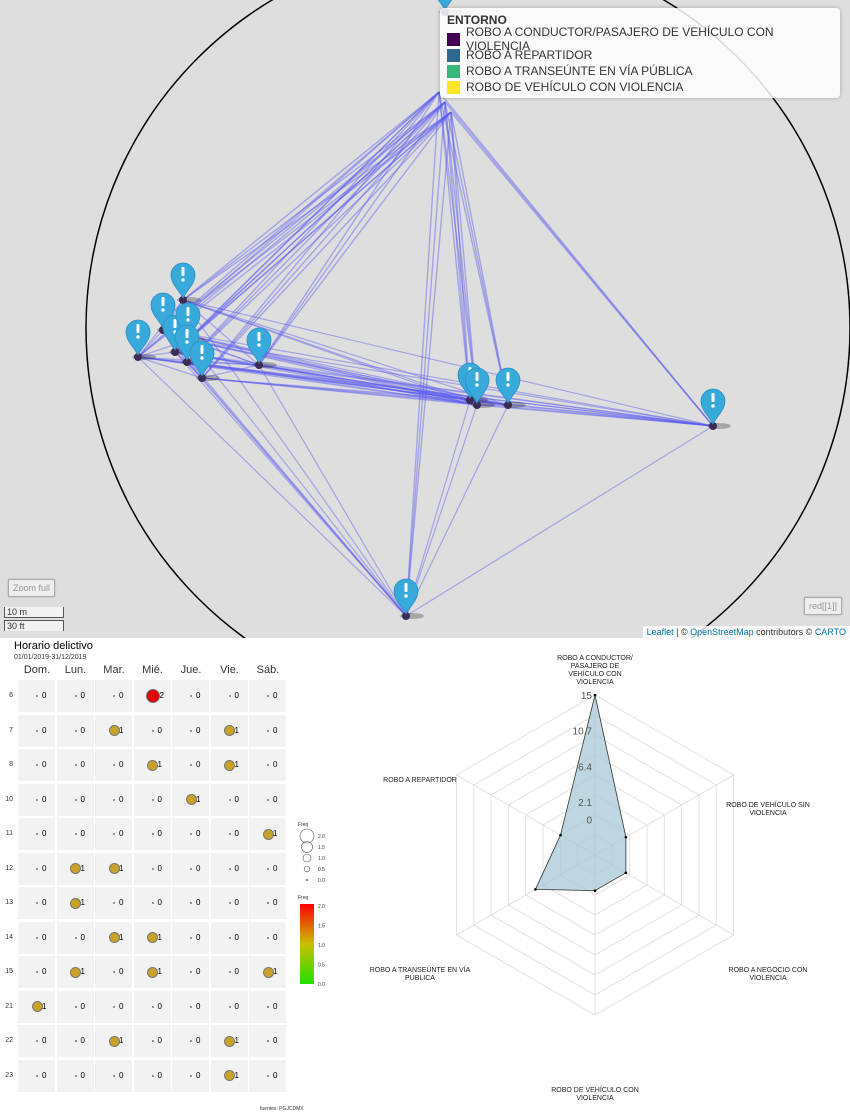 This screenshot has height=1115, width=850. What do you see at coordinates (32, 588) in the screenshot?
I see `zoom-full-button: Zoom full` at bounding box center [32, 588].